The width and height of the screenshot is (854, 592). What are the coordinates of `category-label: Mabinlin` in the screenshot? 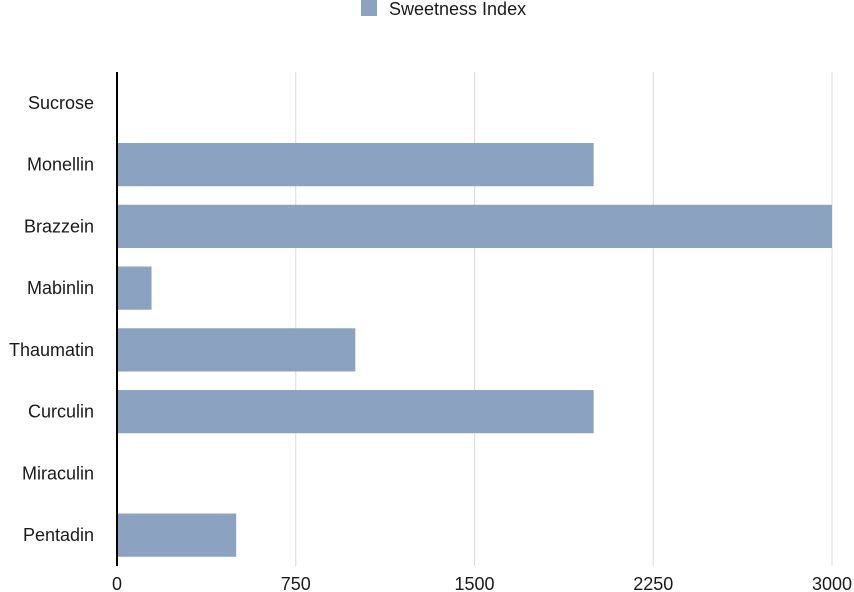 It's located at (60, 288).